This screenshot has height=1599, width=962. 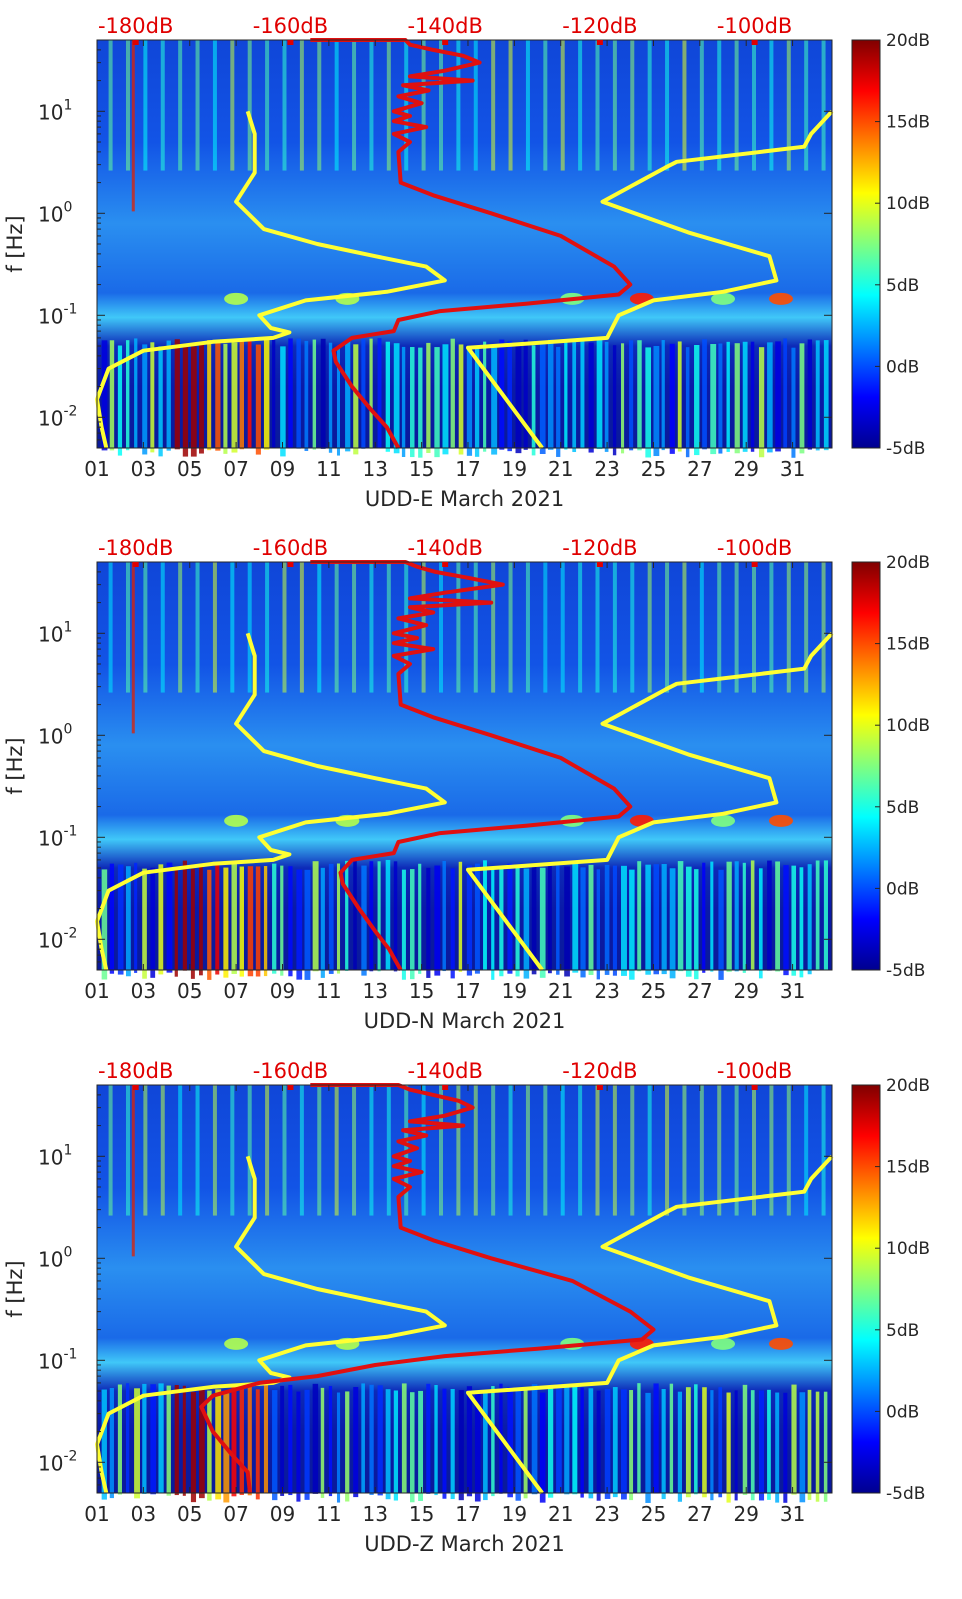 What do you see at coordinates (444, 548) in the screenshot?
I see `top-axis-label: -140dB` at bounding box center [444, 548].